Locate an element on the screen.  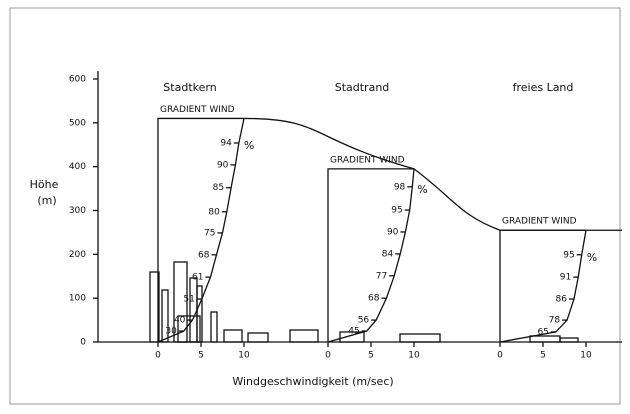
profile-label: 77 is located at coordinates (381, 276).